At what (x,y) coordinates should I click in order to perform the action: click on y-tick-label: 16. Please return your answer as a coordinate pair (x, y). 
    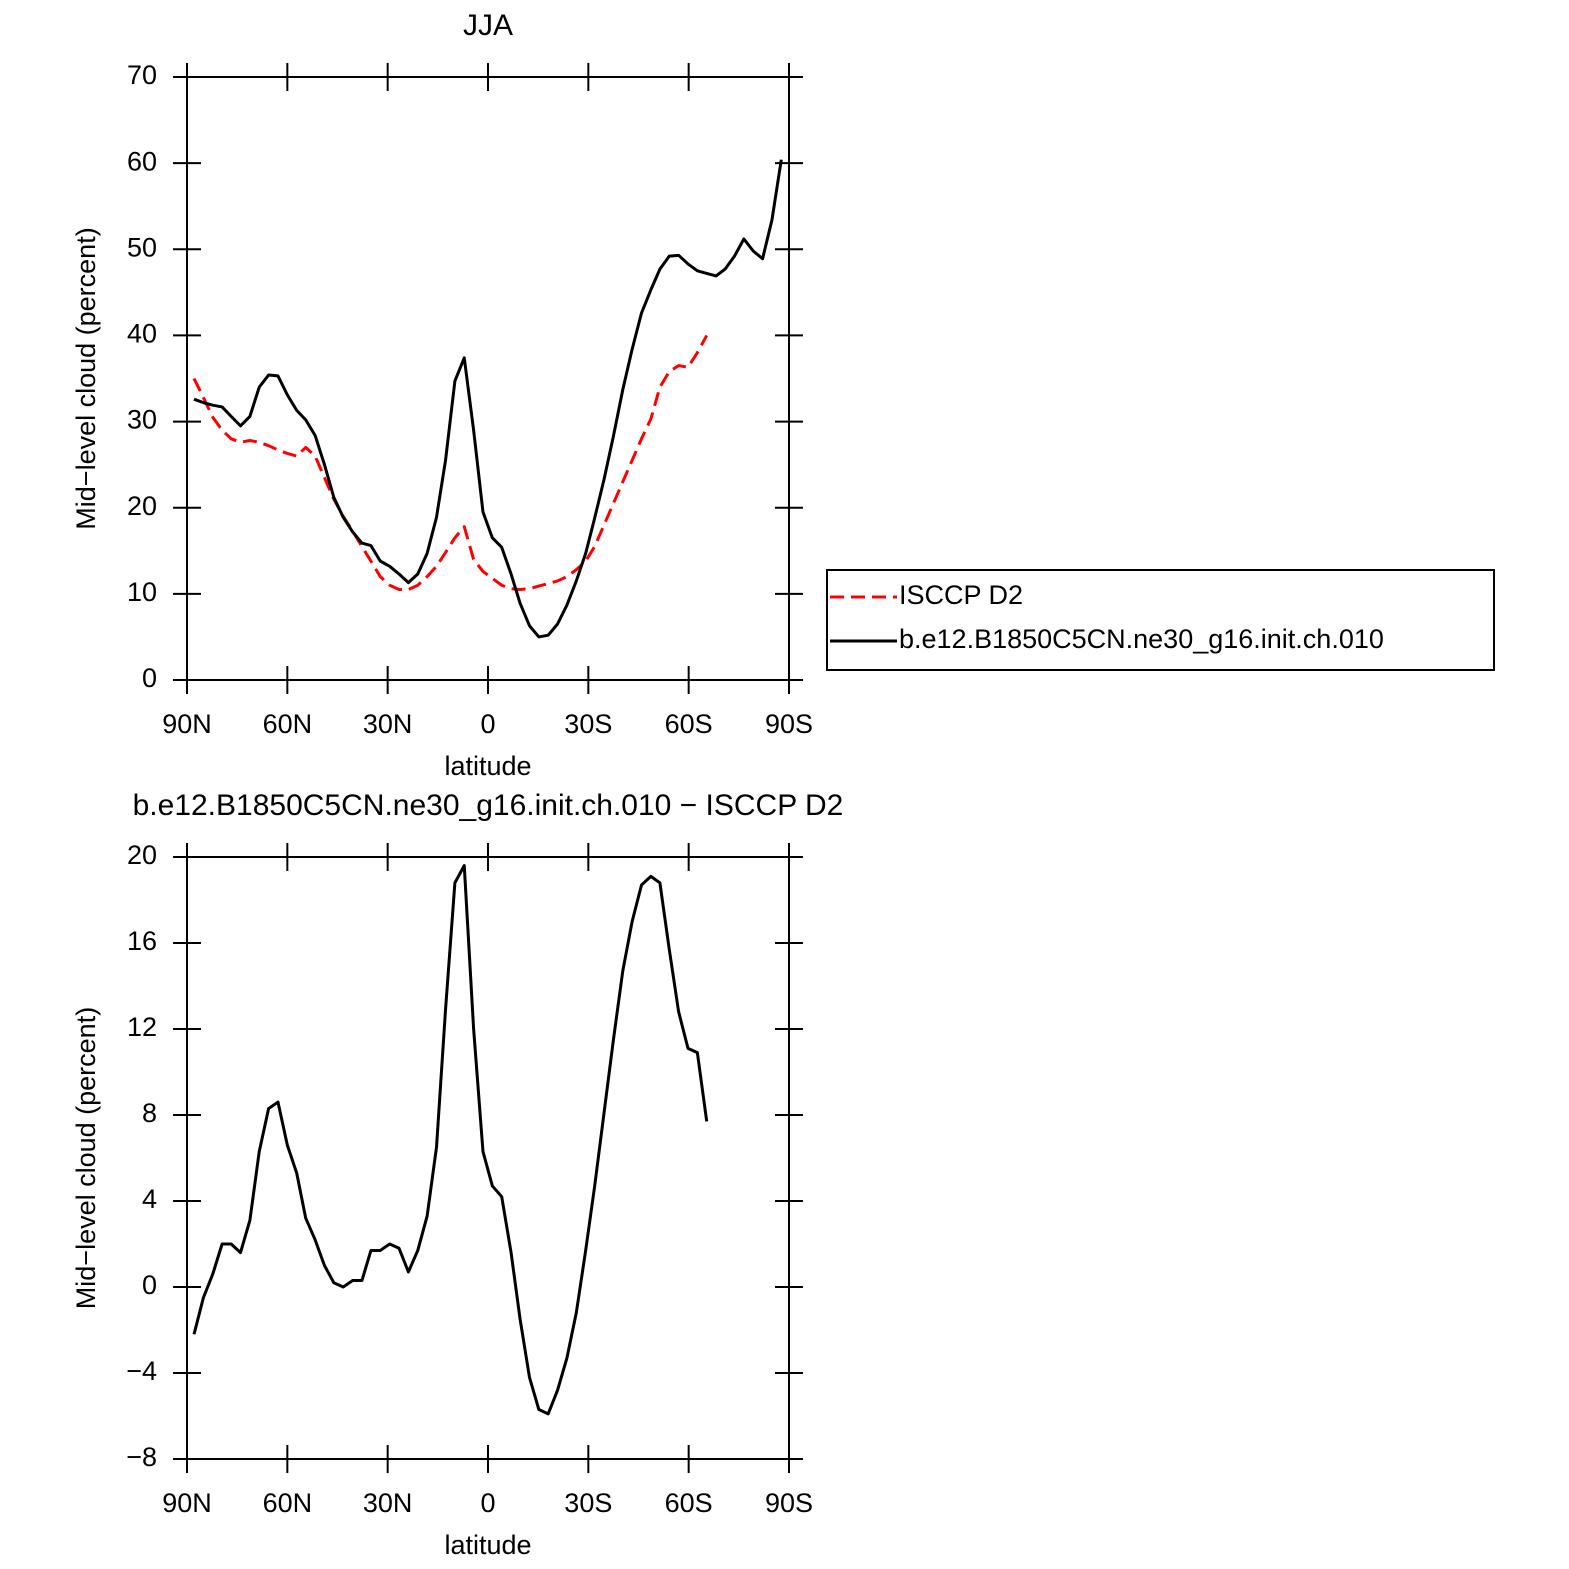
    Looking at the image, I should click on (142, 941).